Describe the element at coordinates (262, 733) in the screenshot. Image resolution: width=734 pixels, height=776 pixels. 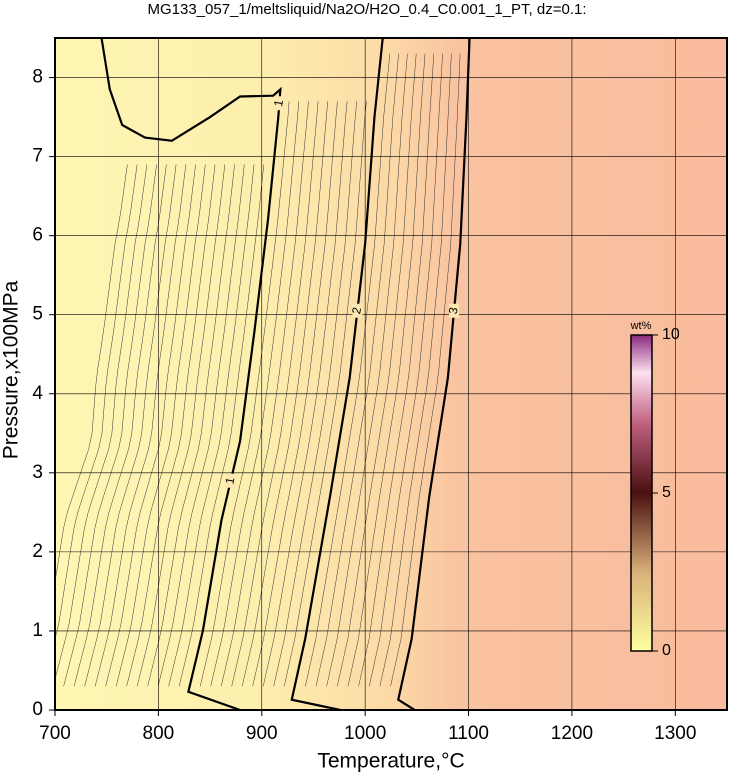
I see `x-tick-label: 900` at that location.